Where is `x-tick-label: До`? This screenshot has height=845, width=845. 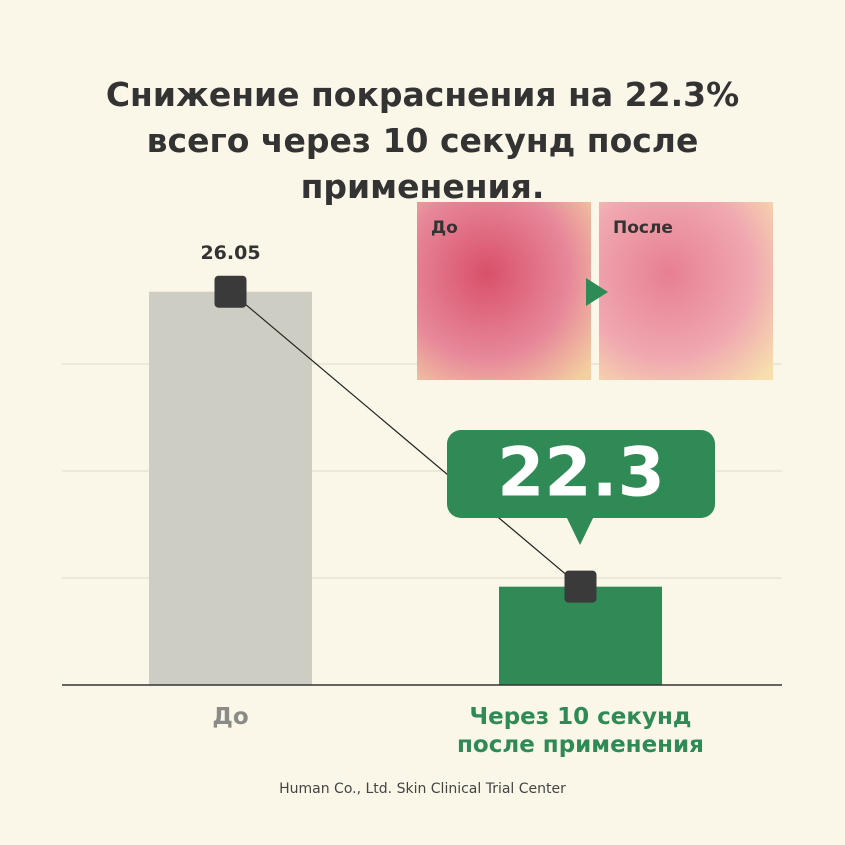 x-tick-label: До is located at coordinates (230, 717).